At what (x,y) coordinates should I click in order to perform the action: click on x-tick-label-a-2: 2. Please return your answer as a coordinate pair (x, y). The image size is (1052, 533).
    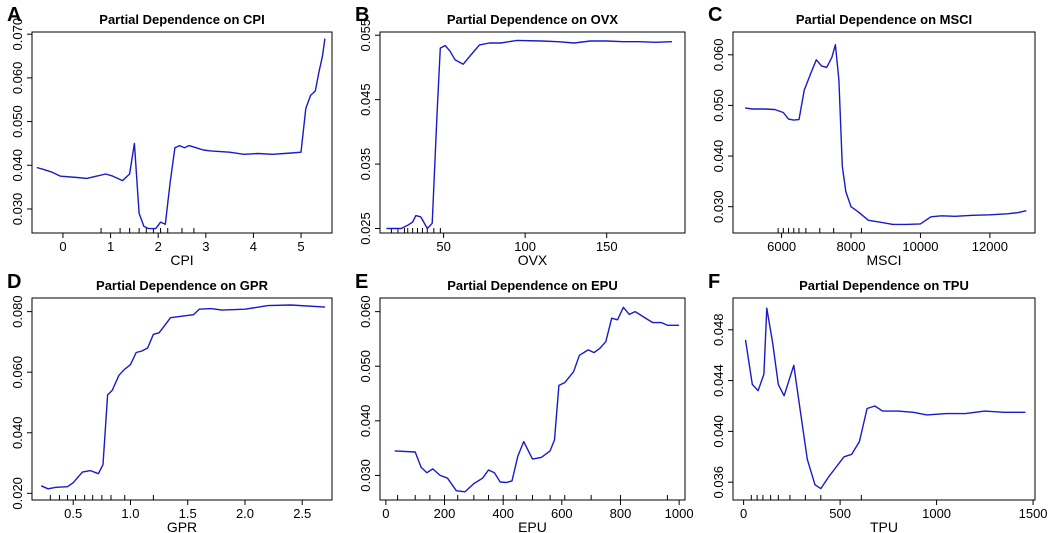
    Looking at the image, I should click on (158, 246).